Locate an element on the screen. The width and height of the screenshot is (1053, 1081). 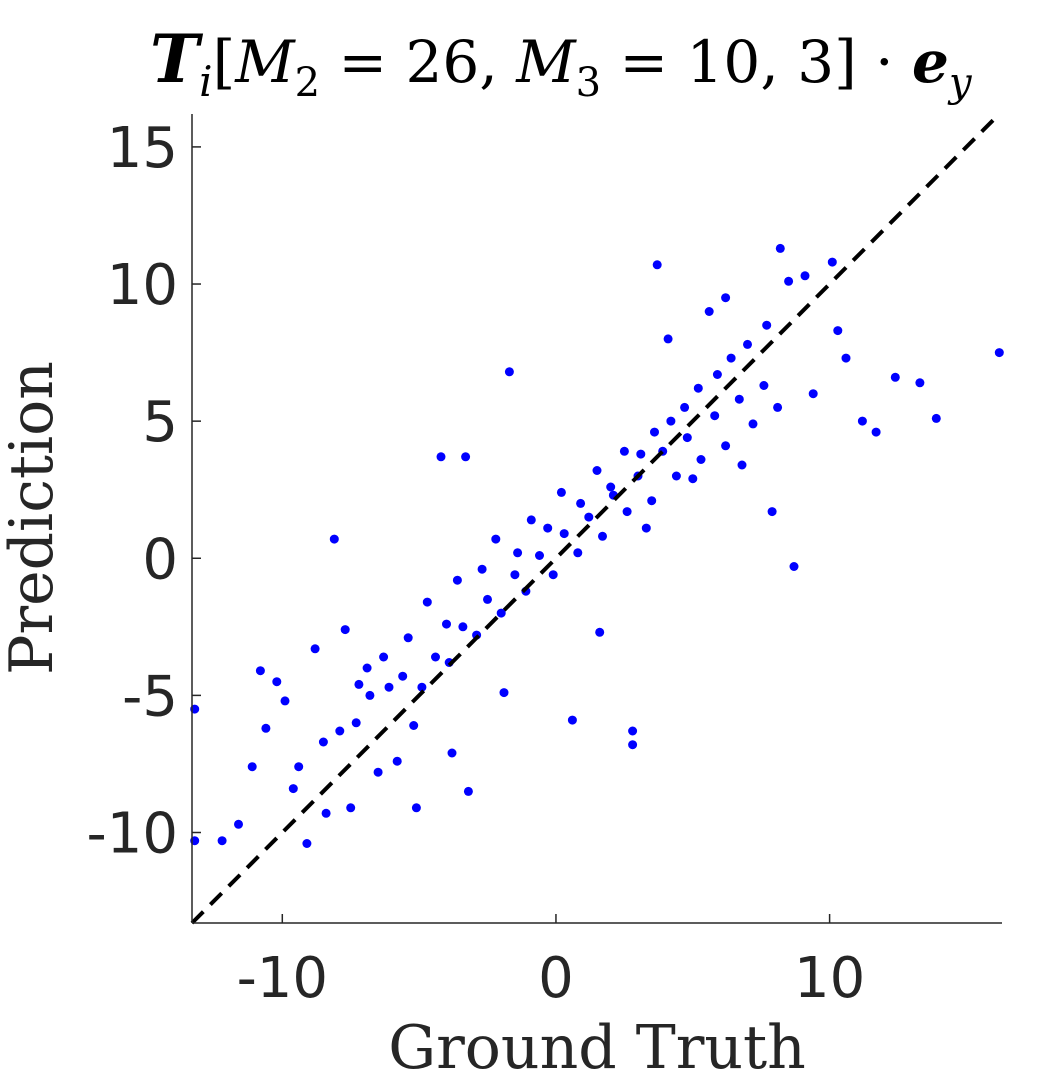
x-tick-label: 0 is located at coordinates (556, 978).